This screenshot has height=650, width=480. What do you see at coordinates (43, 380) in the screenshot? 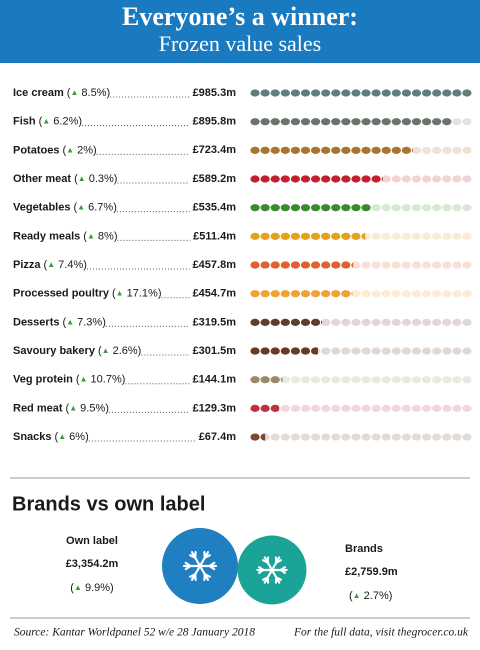
I see `category-name: Veg protein` at bounding box center [43, 380].